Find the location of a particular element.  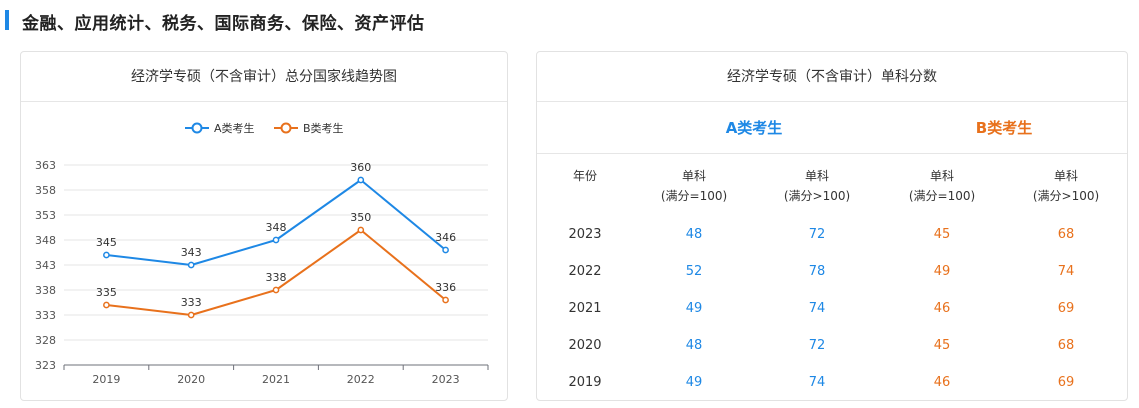

group-b-label: B类考生 is located at coordinates (1004, 128).